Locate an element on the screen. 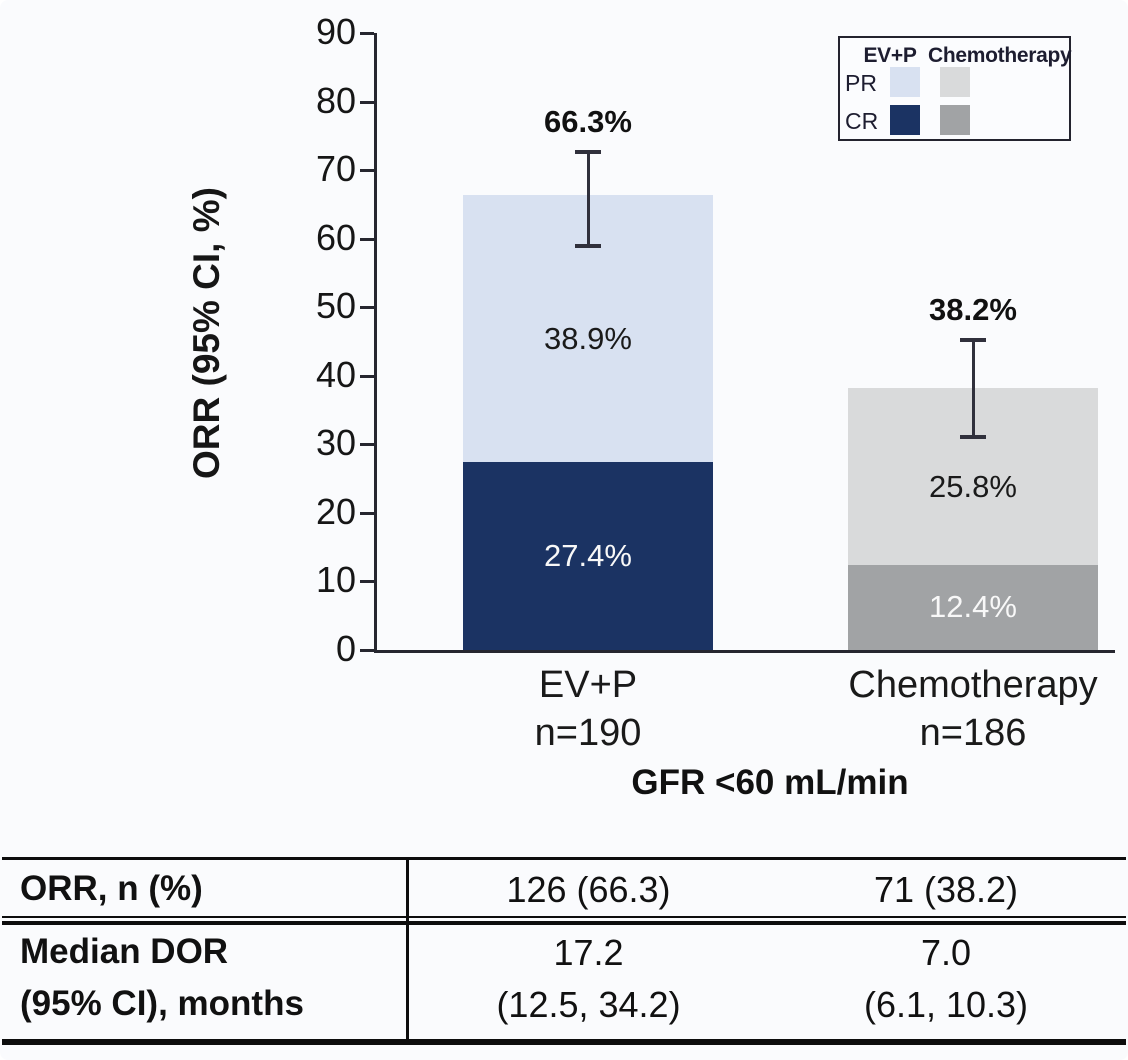 This screenshot has height=1060, width=1128. table-row1-label: ORR, n (%) is located at coordinates (111, 888).